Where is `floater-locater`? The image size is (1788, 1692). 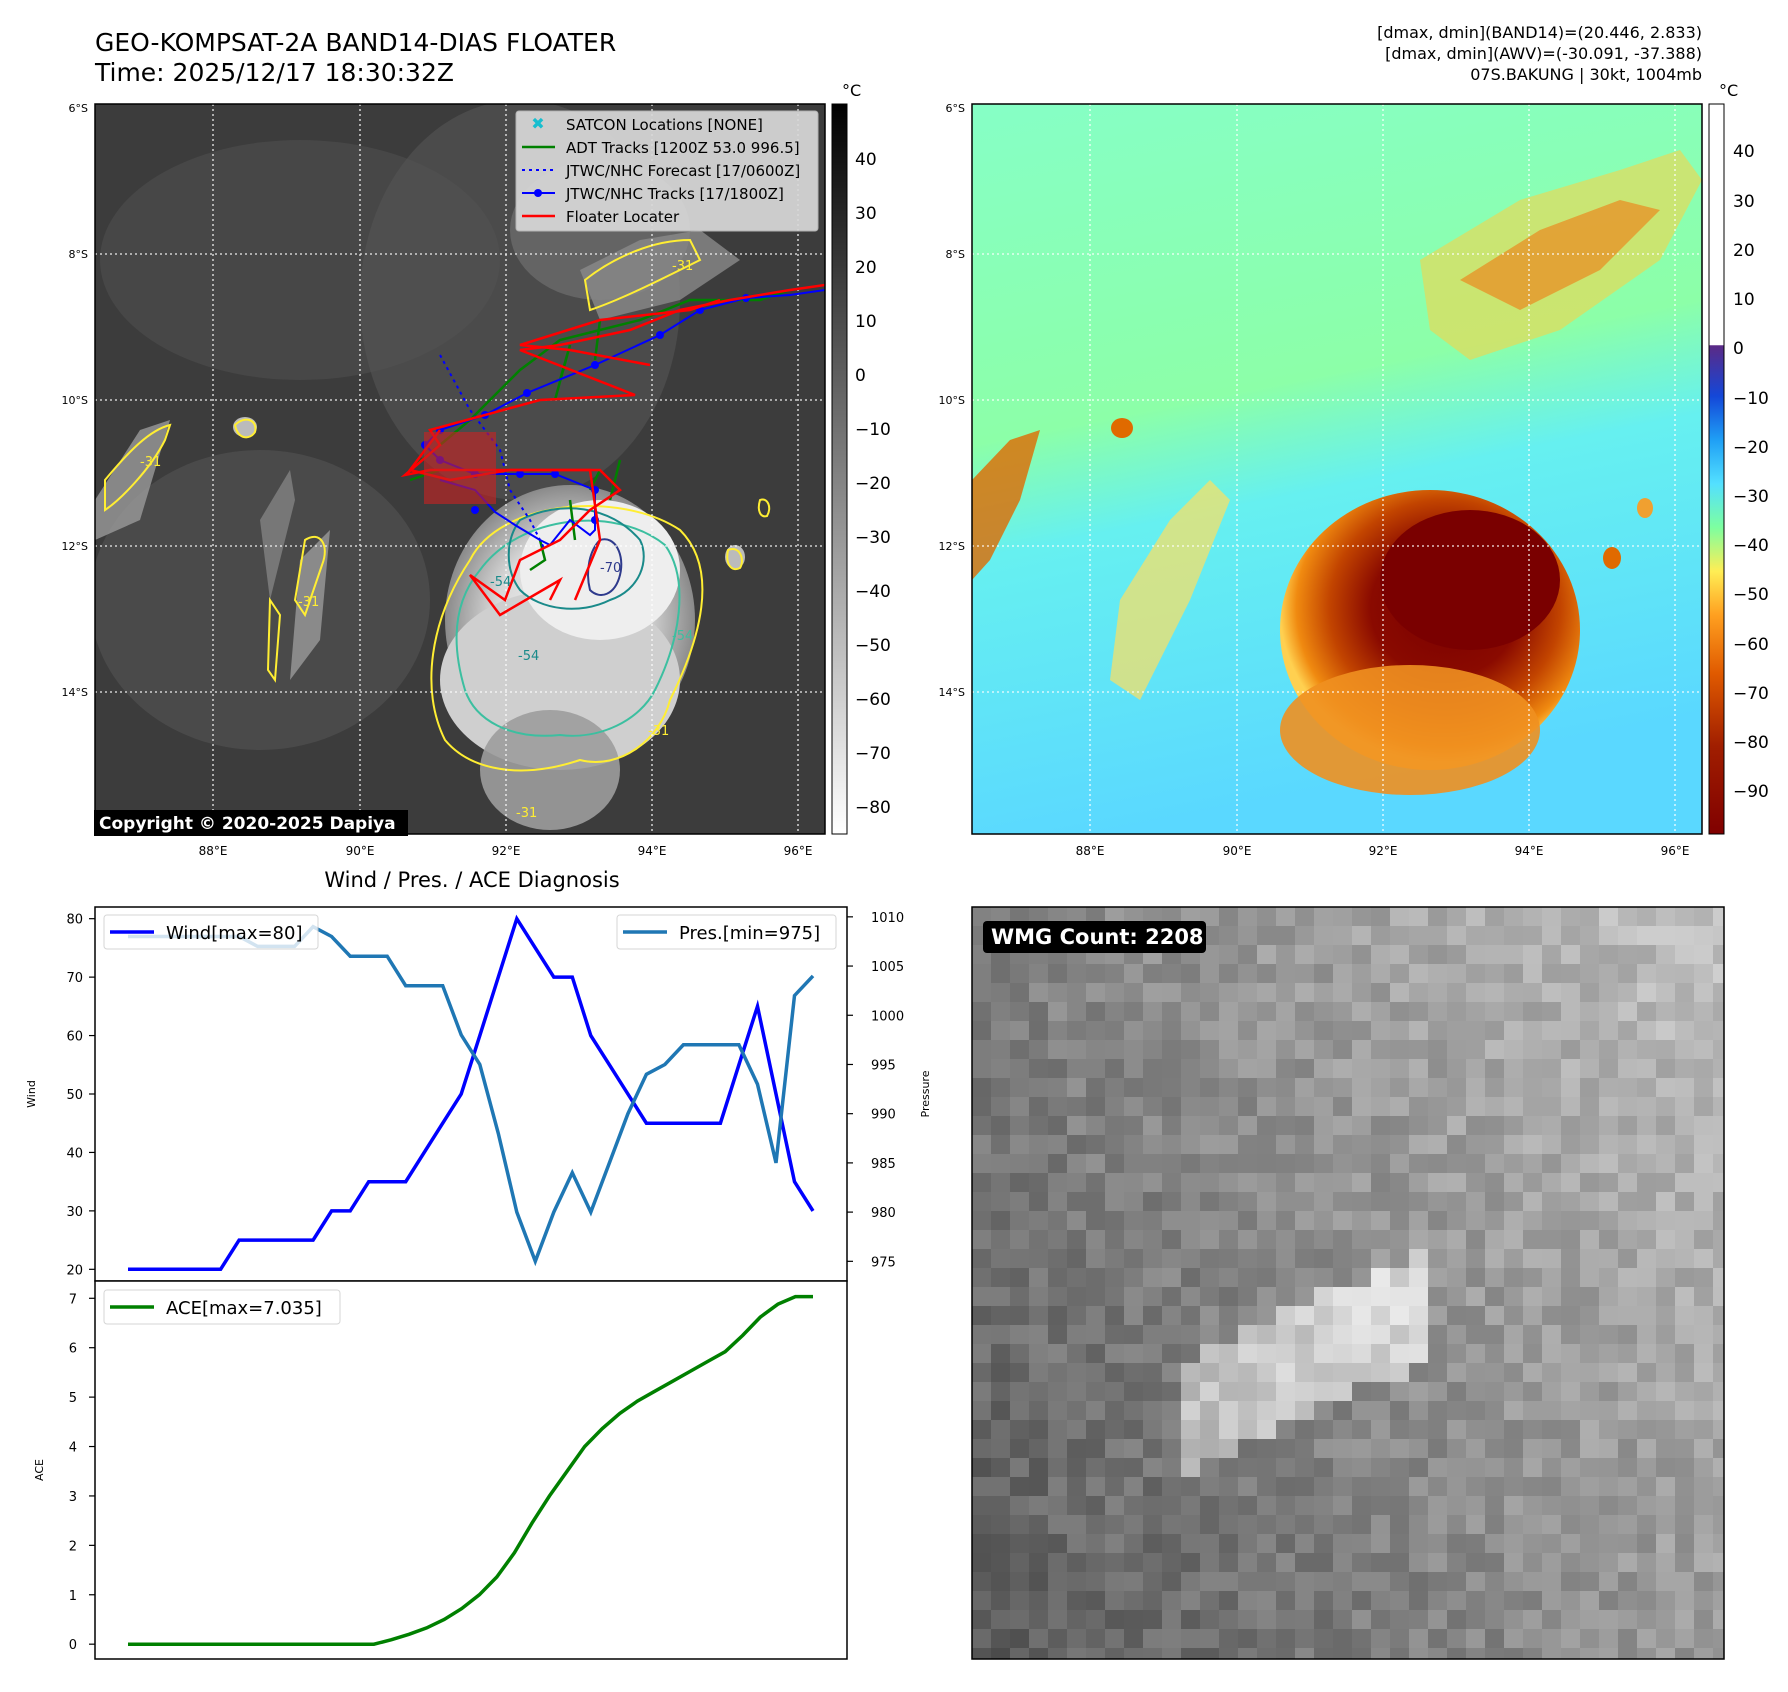
floater-locater is located at coordinates (612, 450).